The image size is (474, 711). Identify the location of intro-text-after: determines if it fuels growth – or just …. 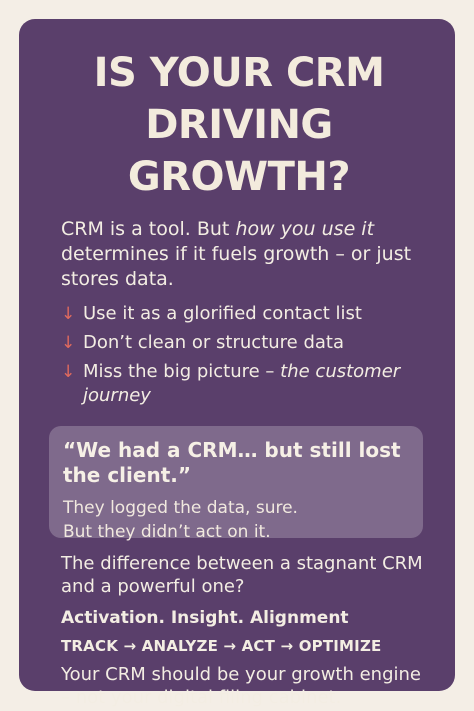
(236, 266).